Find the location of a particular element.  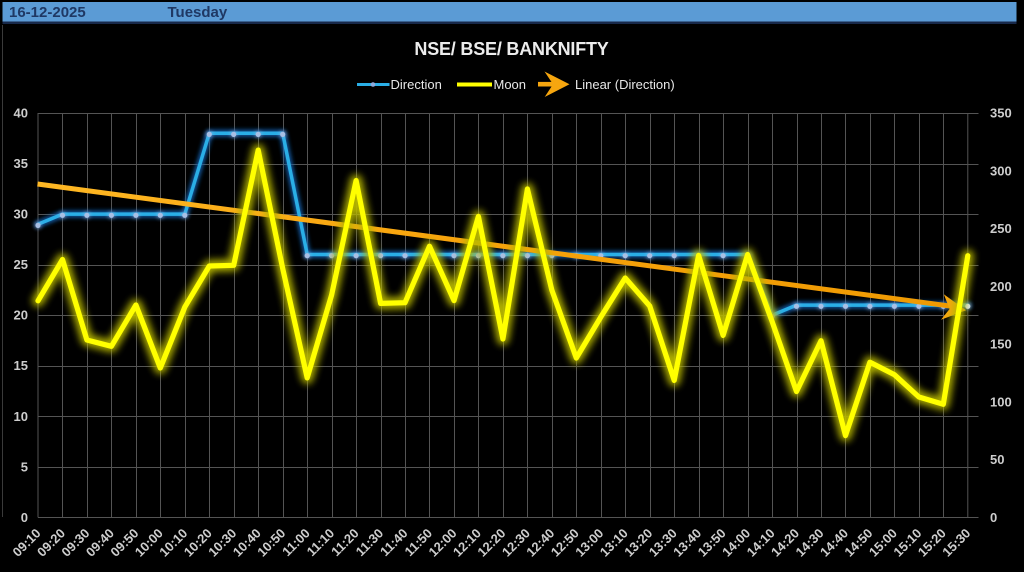

svg-text: 30 is located at coordinates (21, 214).